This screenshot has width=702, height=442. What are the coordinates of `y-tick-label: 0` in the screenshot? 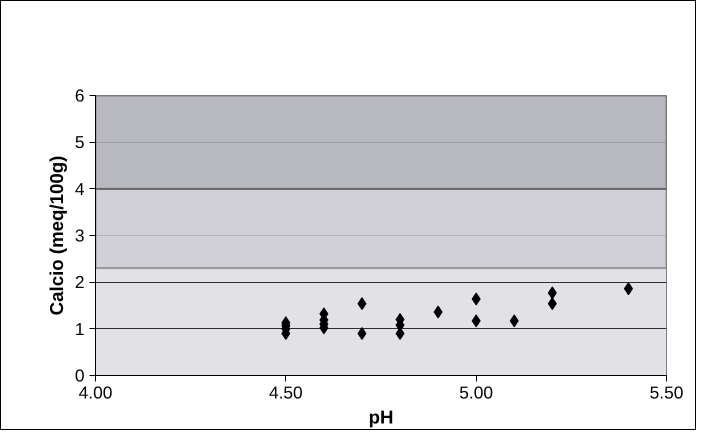 It's located at (79, 376).